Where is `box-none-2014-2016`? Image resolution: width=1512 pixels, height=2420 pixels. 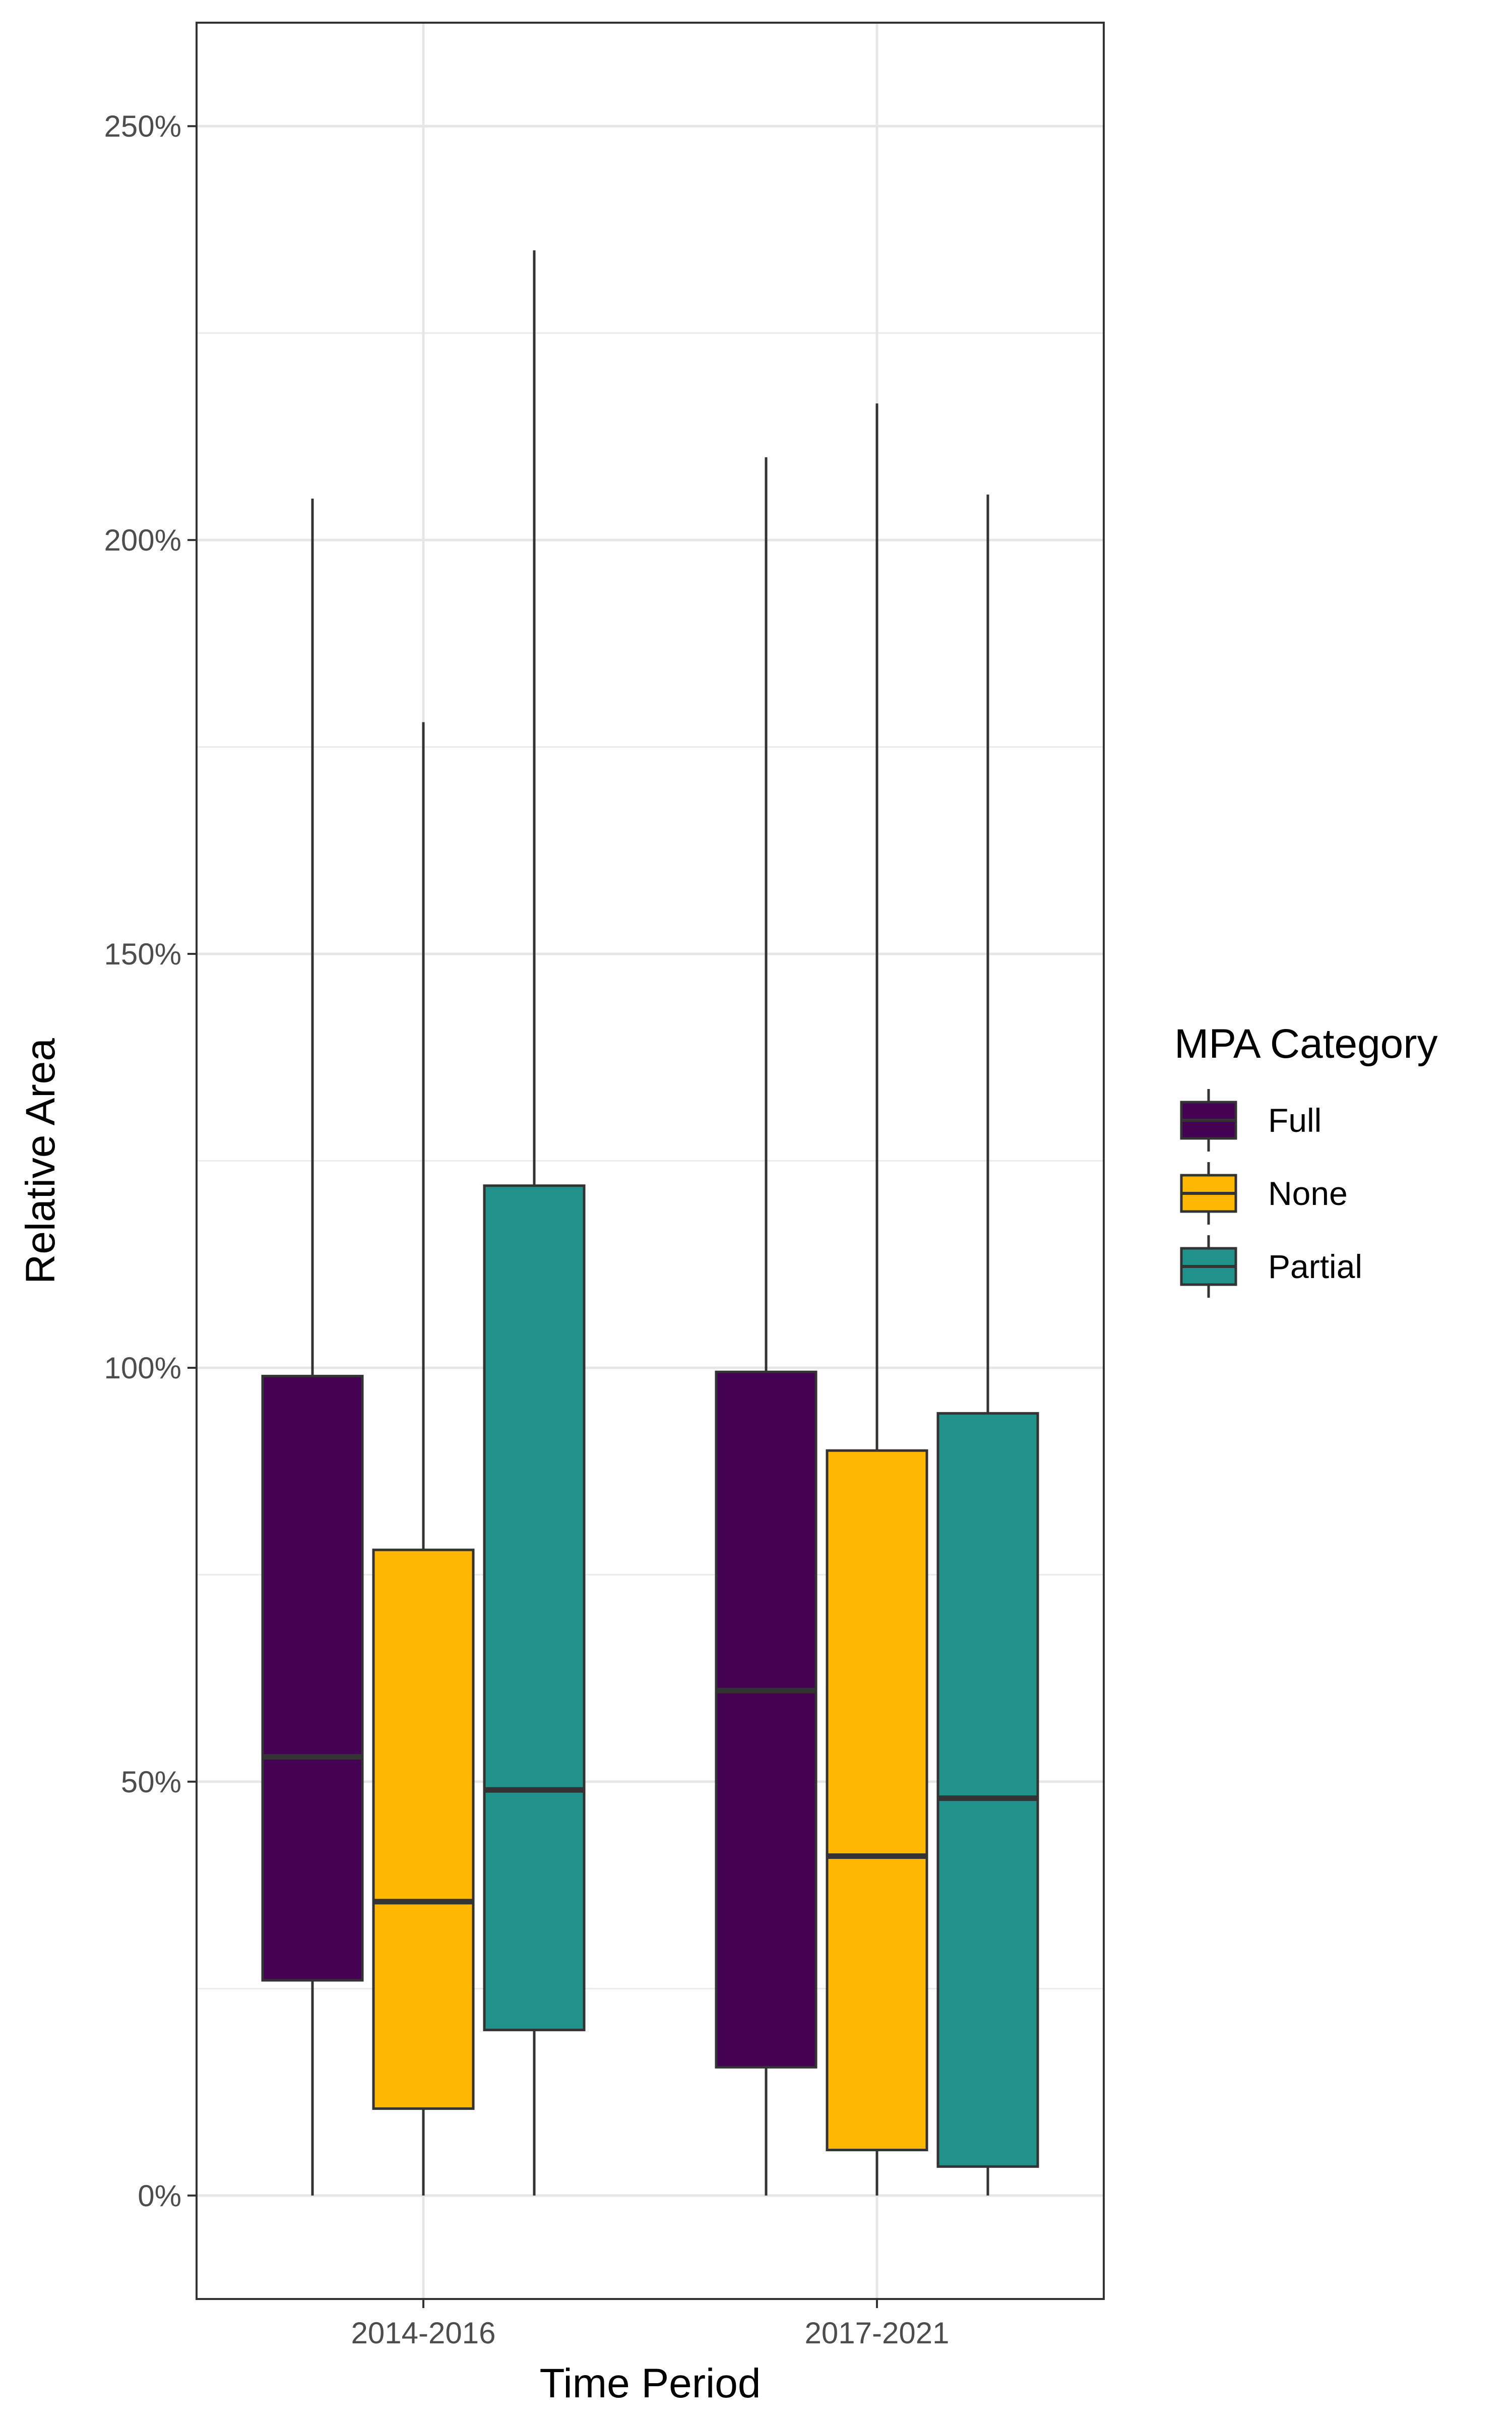
box-none-2014-2016 is located at coordinates (424, 1459).